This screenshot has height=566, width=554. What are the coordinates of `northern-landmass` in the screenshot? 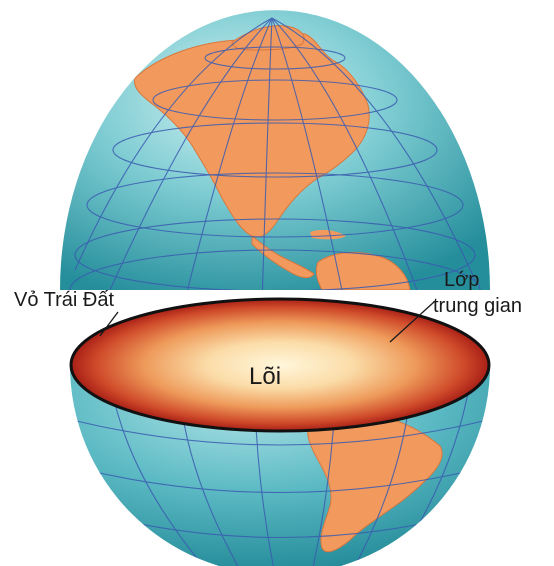 It's located at (268, 38).